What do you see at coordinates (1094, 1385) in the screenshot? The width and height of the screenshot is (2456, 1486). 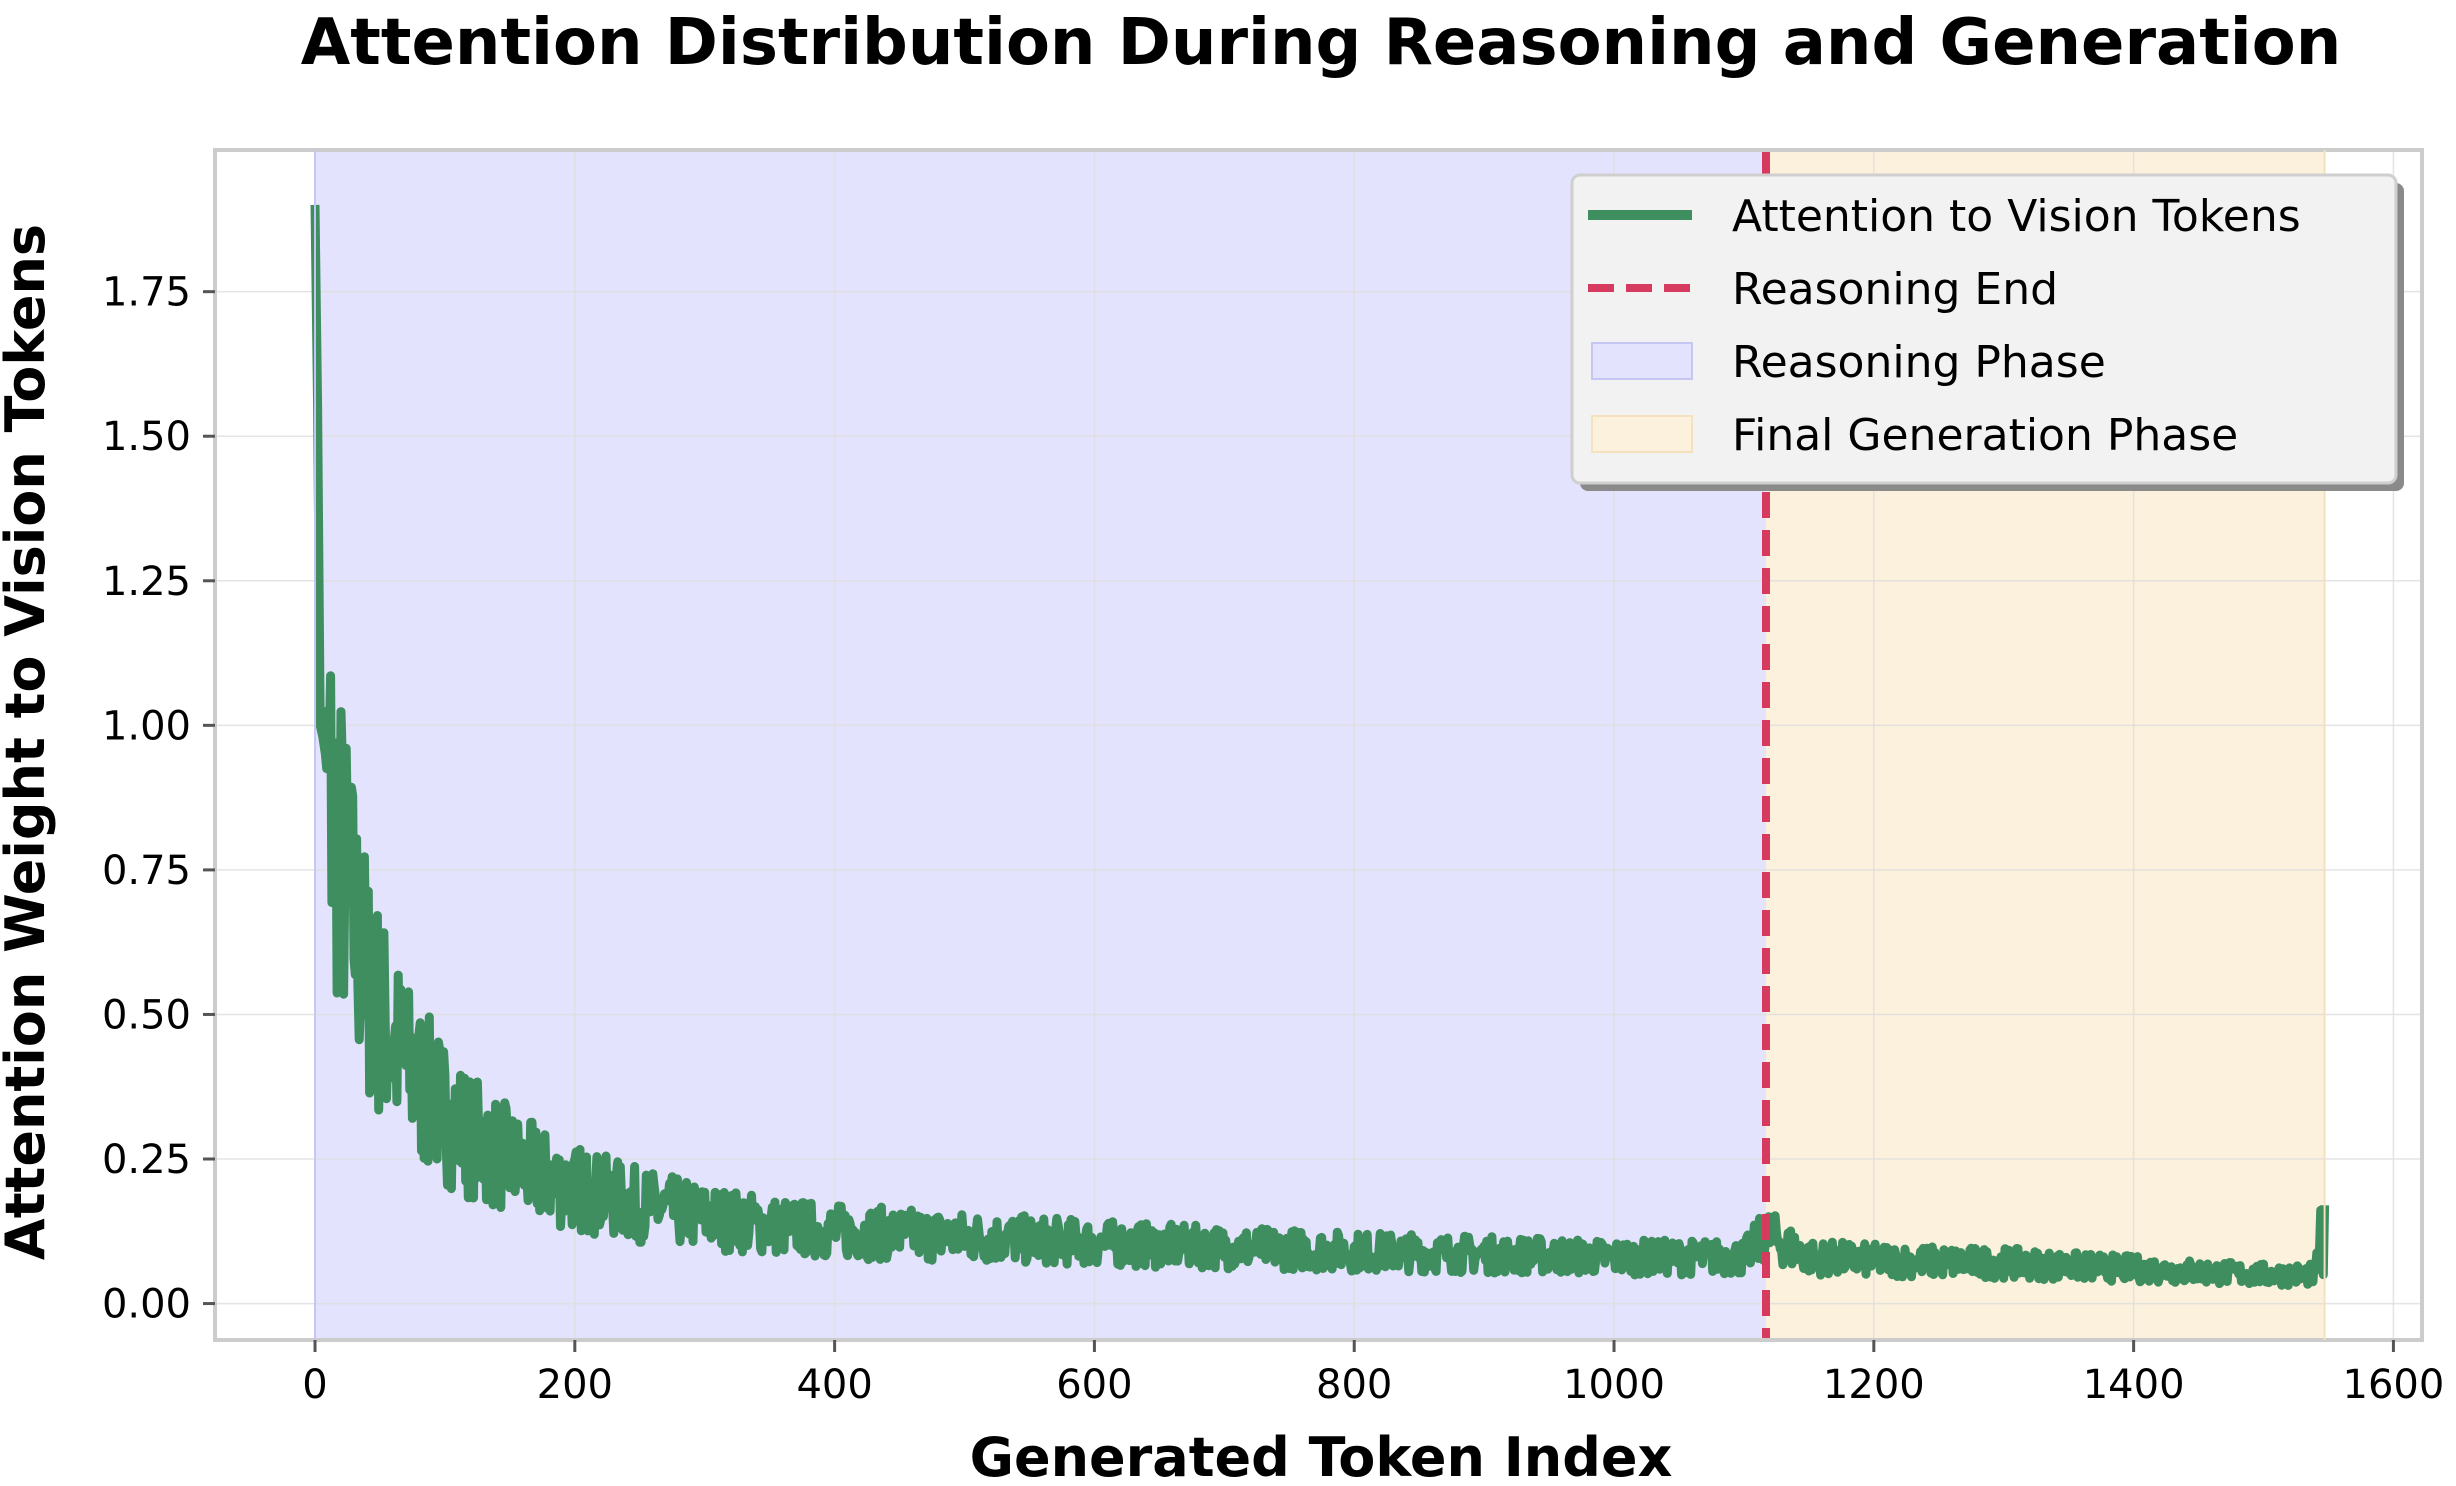 I see `x-tick-label: 600` at bounding box center [1094, 1385].